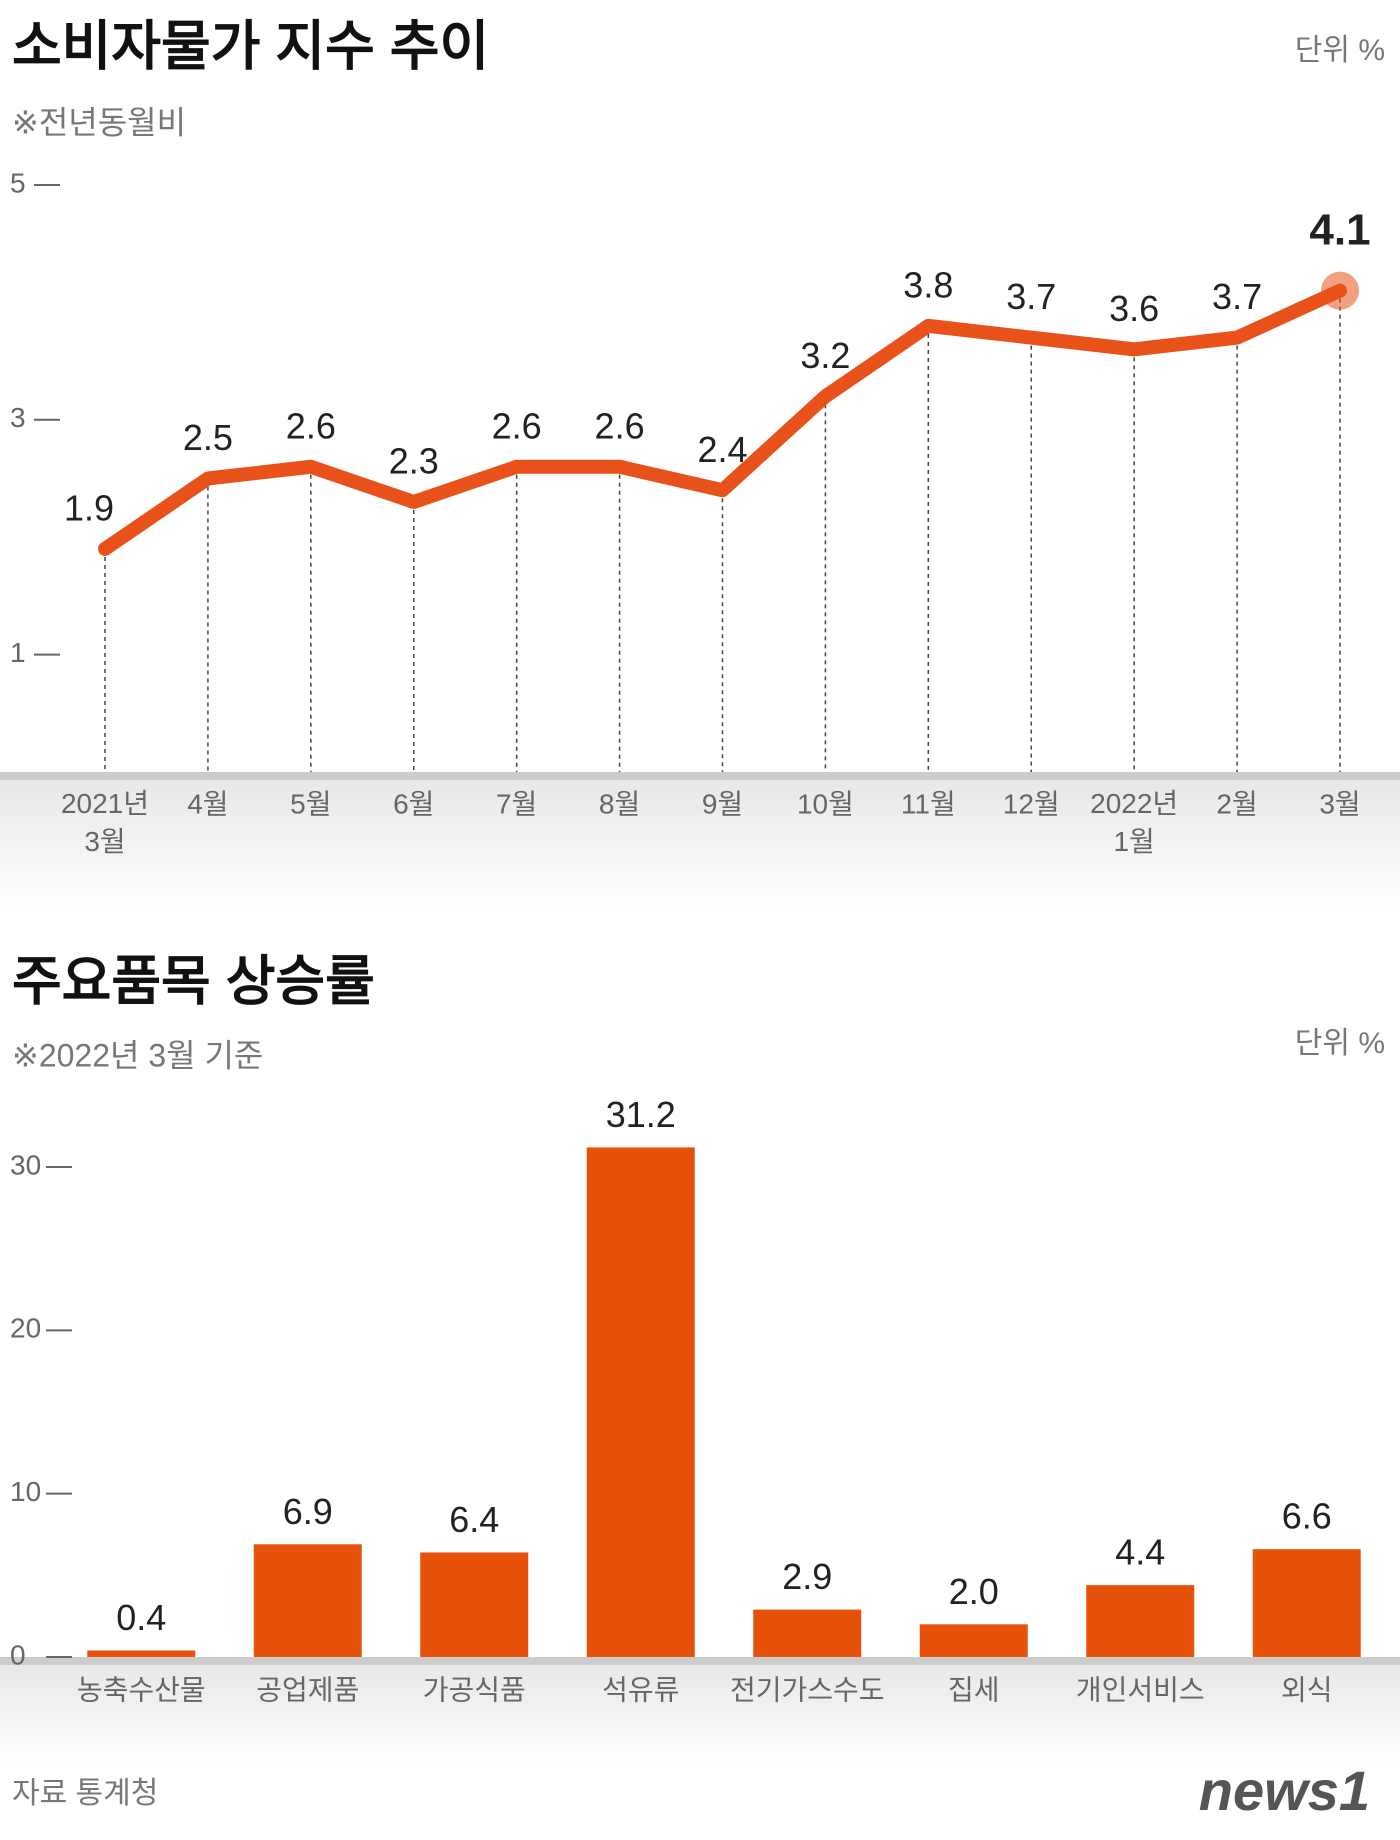 The image size is (1400, 1840). Describe the element at coordinates (414, 460) in the screenshot. I see `value-label: 2.3` at that location.